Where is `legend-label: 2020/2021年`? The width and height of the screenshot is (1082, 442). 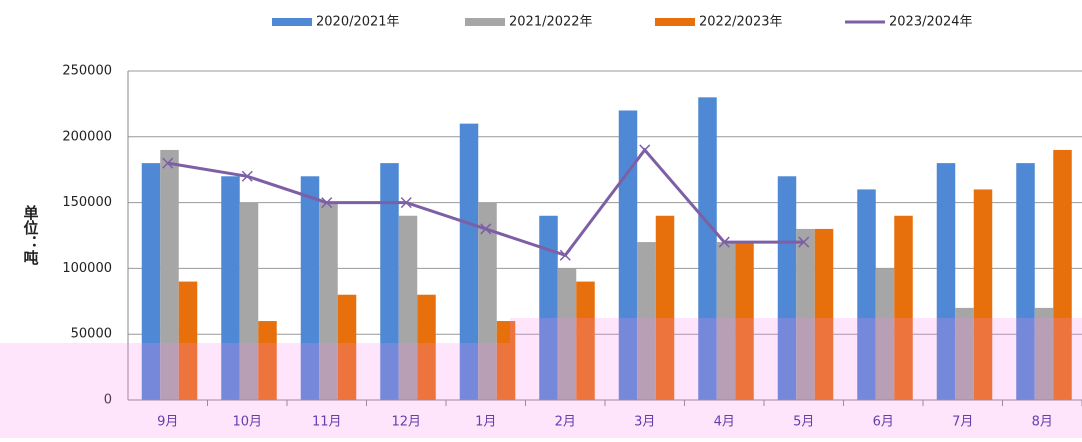
legend-label: 2020/2021年 is located at coordinates (358, 22).